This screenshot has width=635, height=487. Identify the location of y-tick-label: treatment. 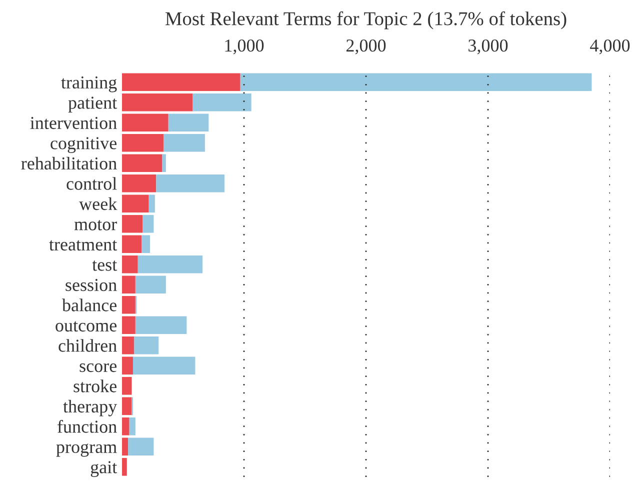
(83, 245).